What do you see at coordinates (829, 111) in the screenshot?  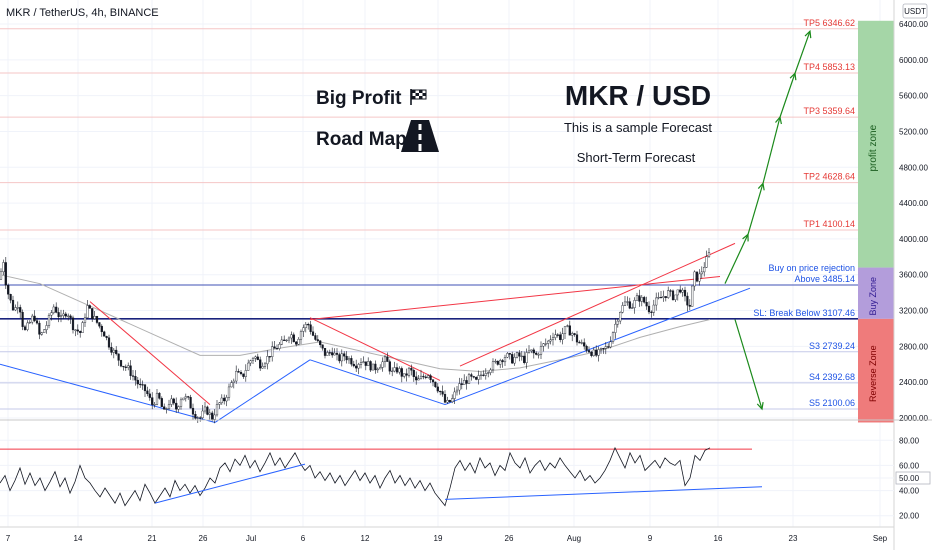 I see `level-label-tp3: TP3 5359.64` at bounding box center [829, 111].